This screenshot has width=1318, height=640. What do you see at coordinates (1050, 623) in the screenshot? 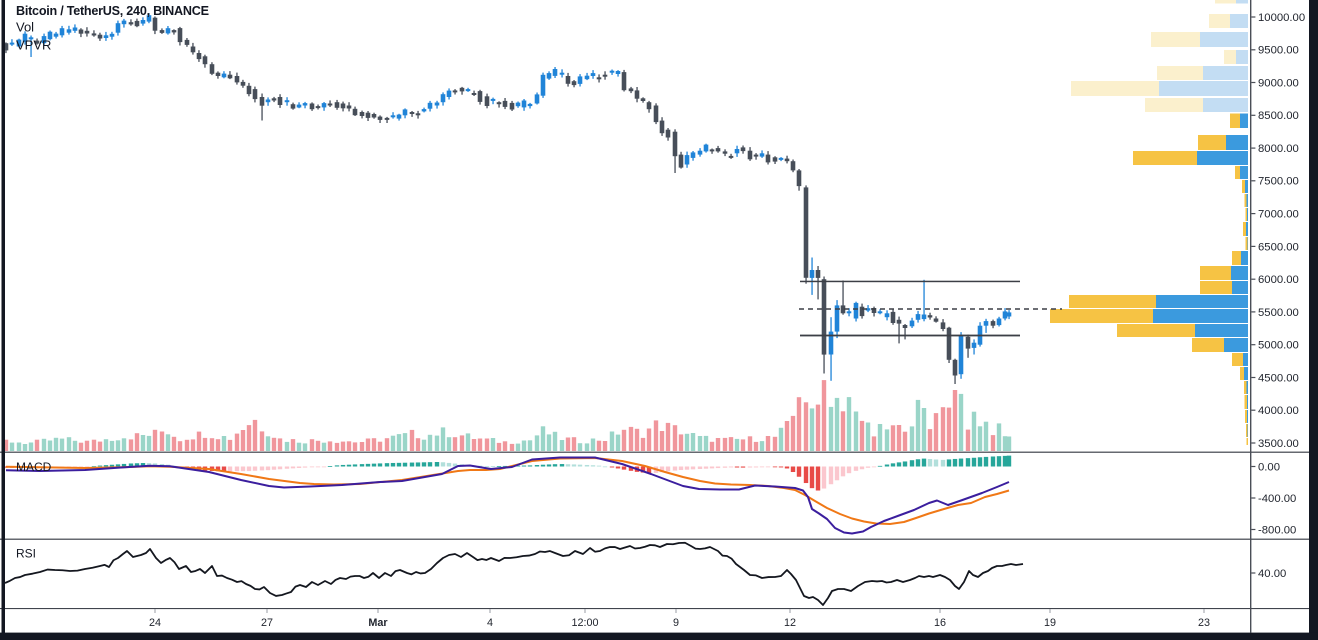
I see `svg-text: 19` at bounding box center [1050, 623].